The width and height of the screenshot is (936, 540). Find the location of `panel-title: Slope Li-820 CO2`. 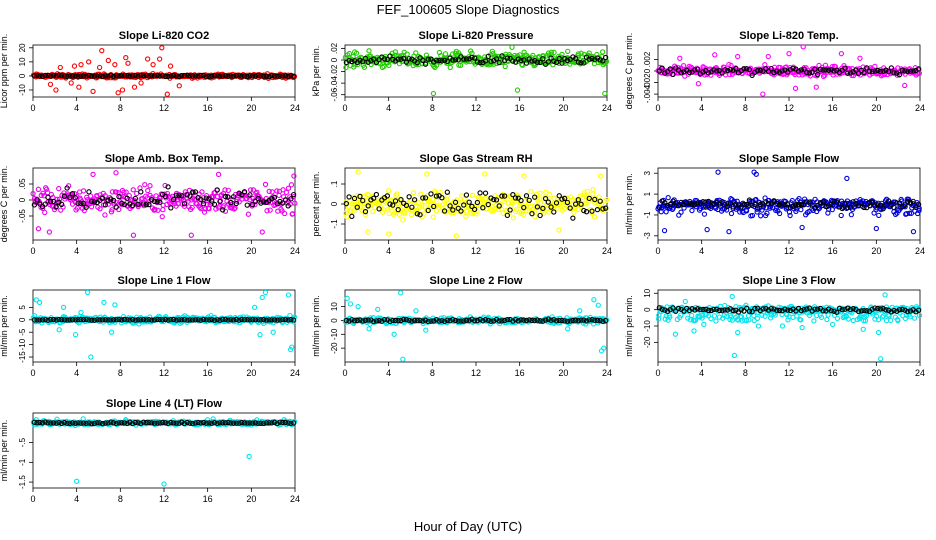

panel-title: Slope Li-820 CO2 is located at coordinates (164, 36).